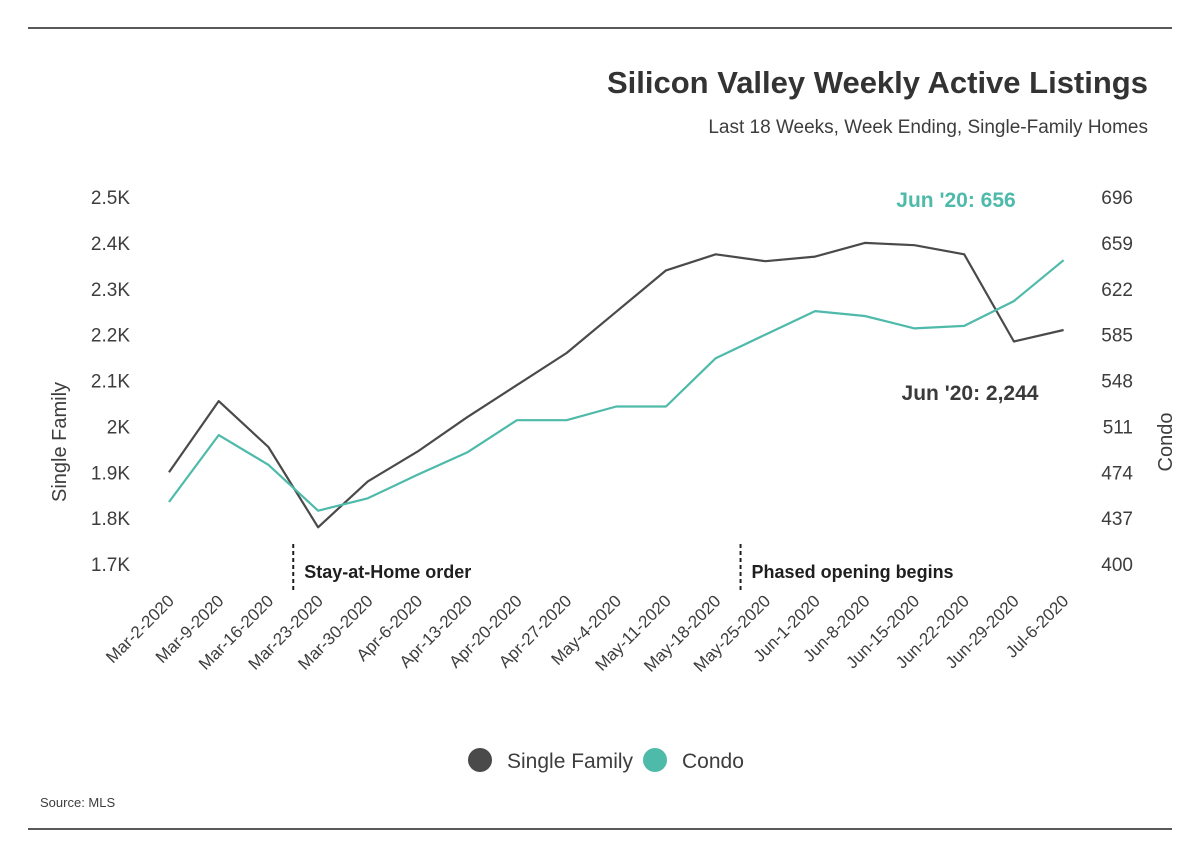  I want to click on y-right-tick-label: 548, so click(1117, 382).